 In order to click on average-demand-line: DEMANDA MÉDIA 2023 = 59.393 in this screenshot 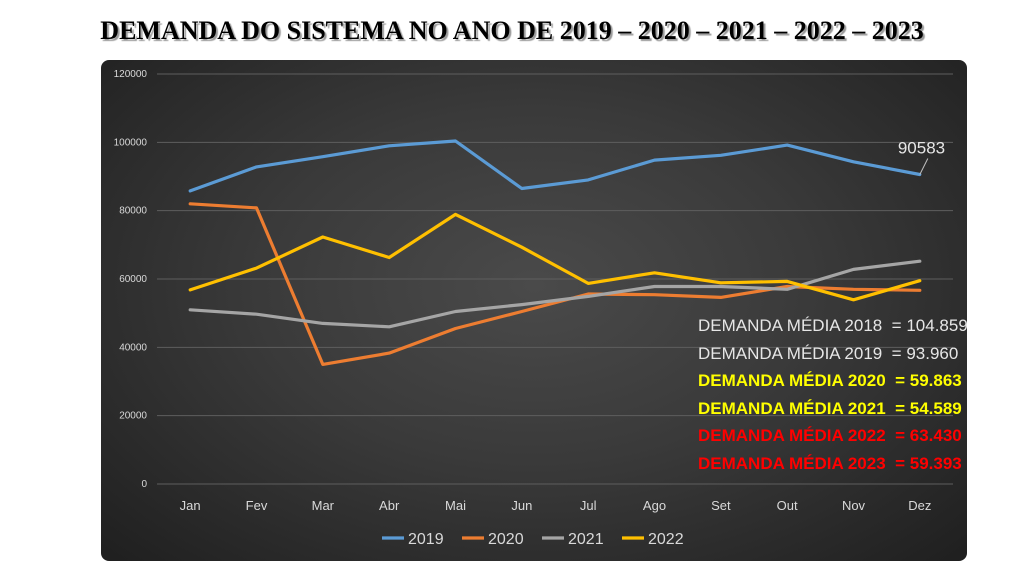, I will do `click(830, 463)`.